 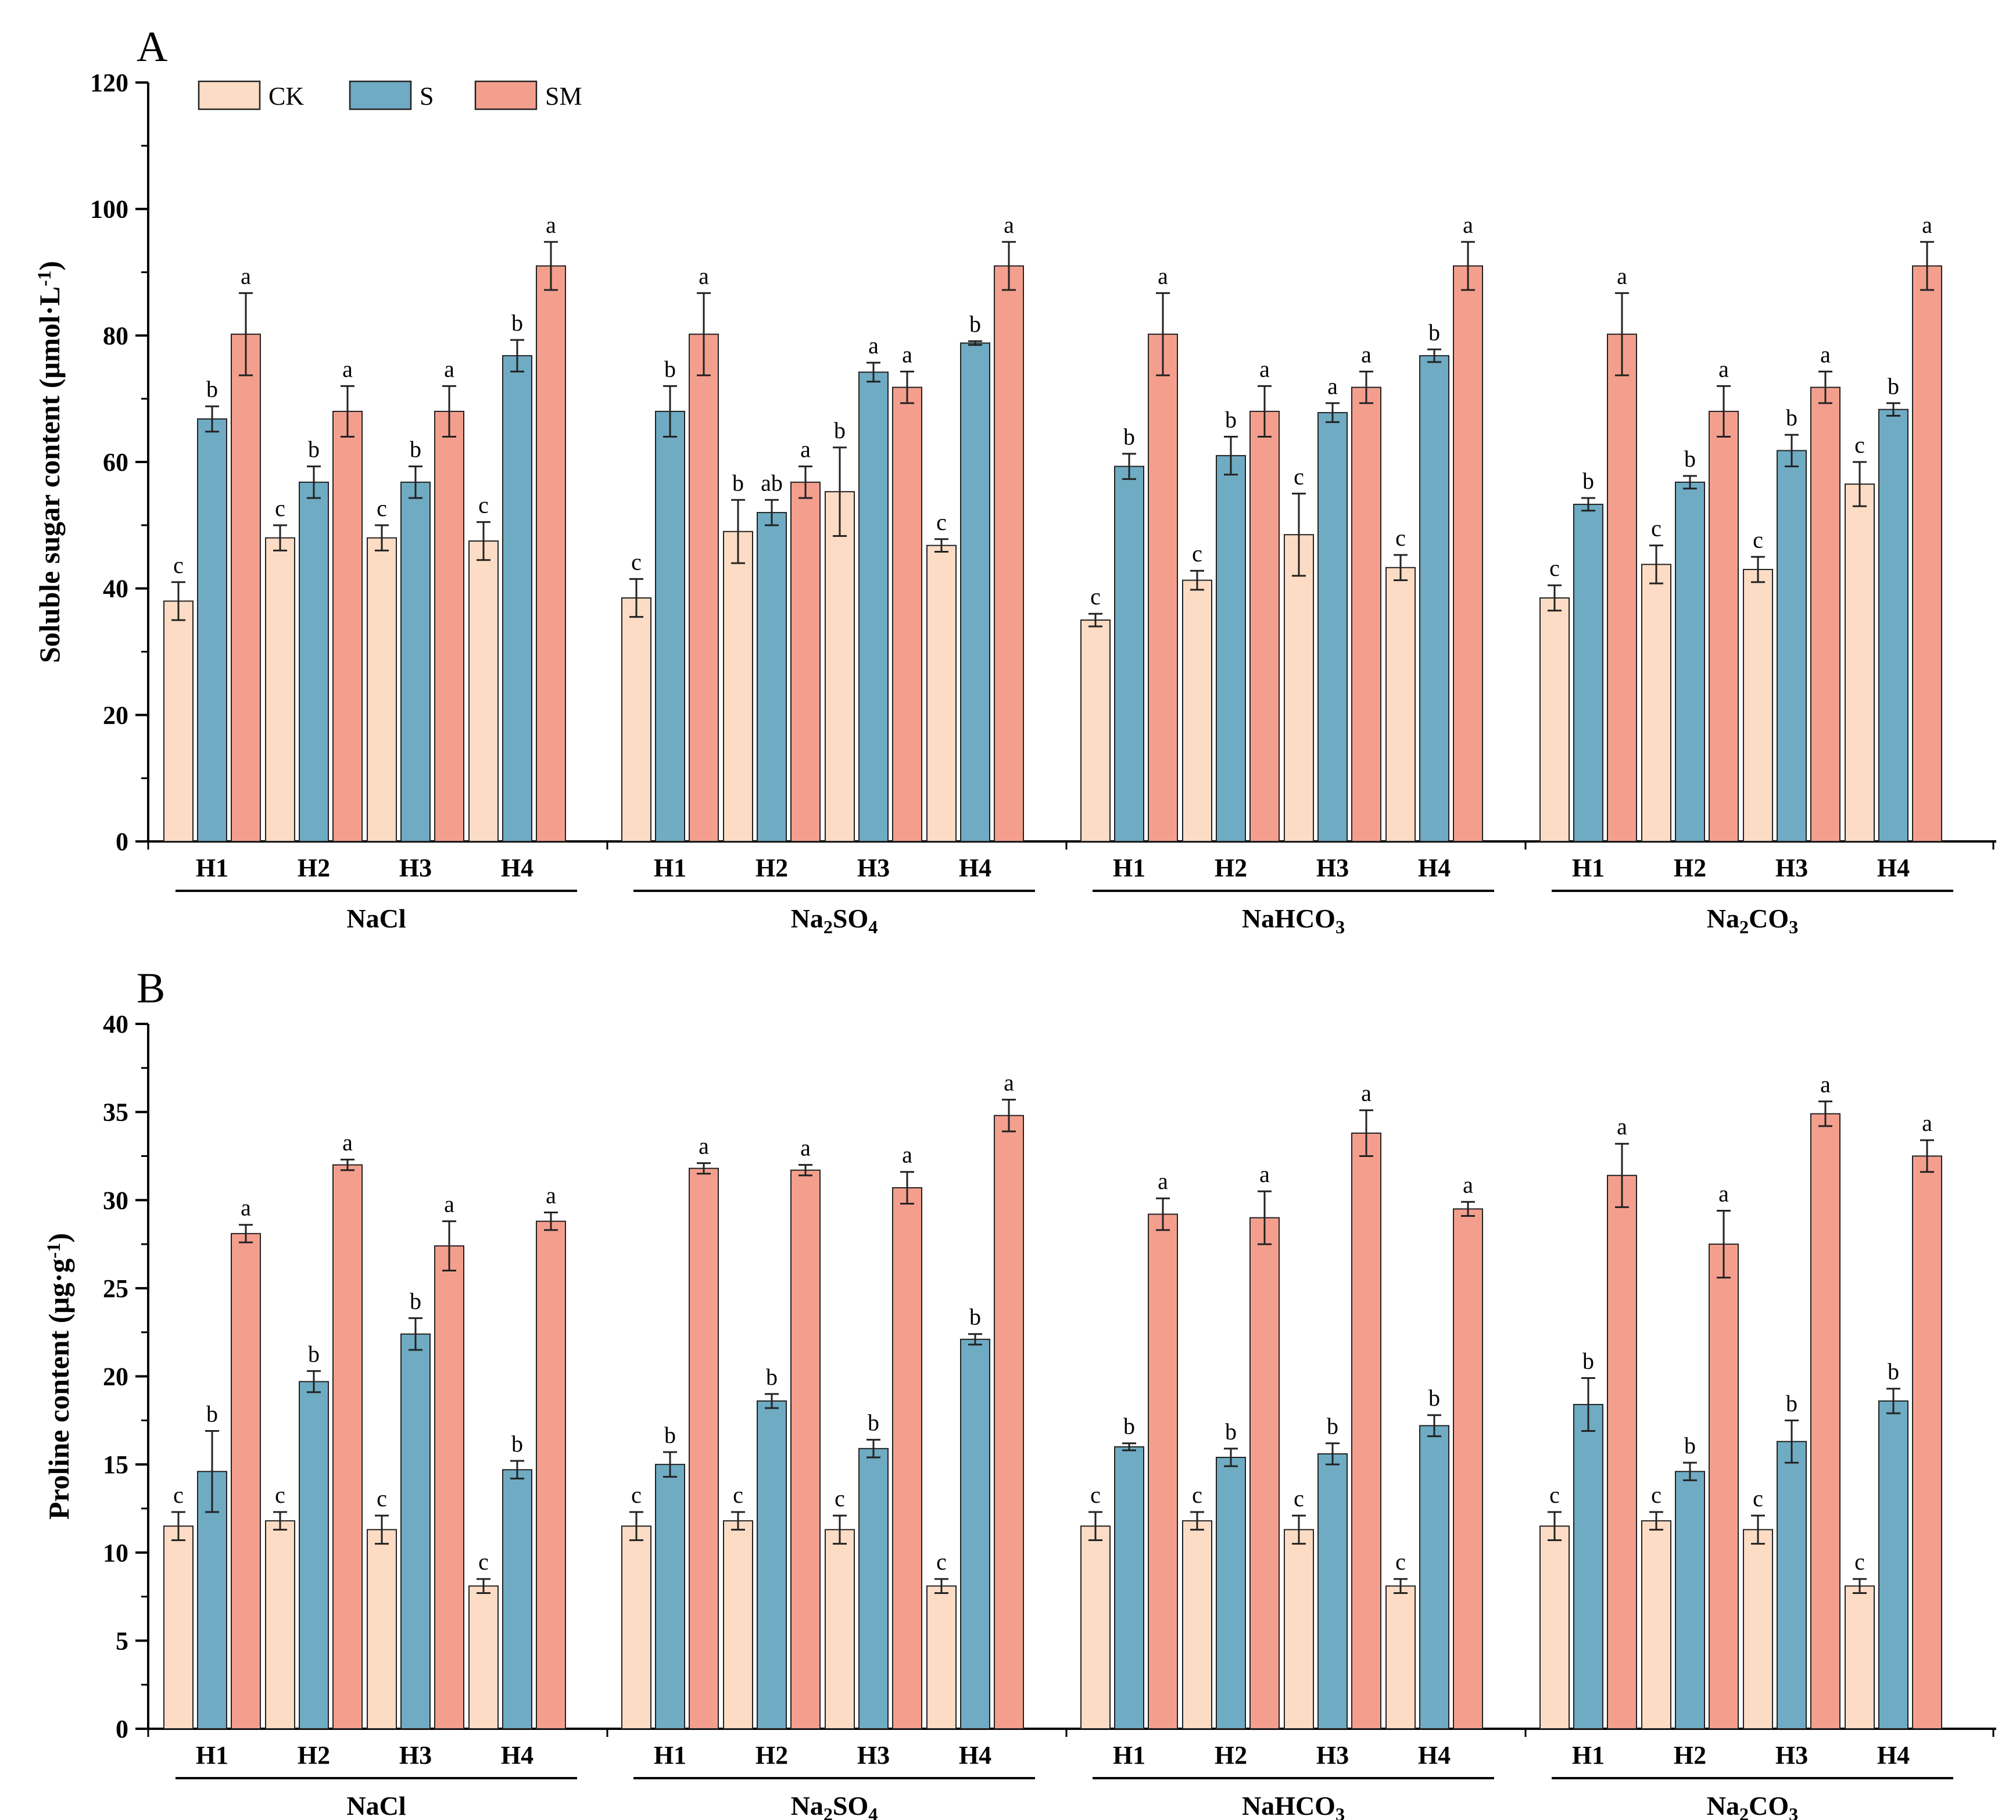 I want to click on group-label: Na2SO4, so click(x=834, y=1805).